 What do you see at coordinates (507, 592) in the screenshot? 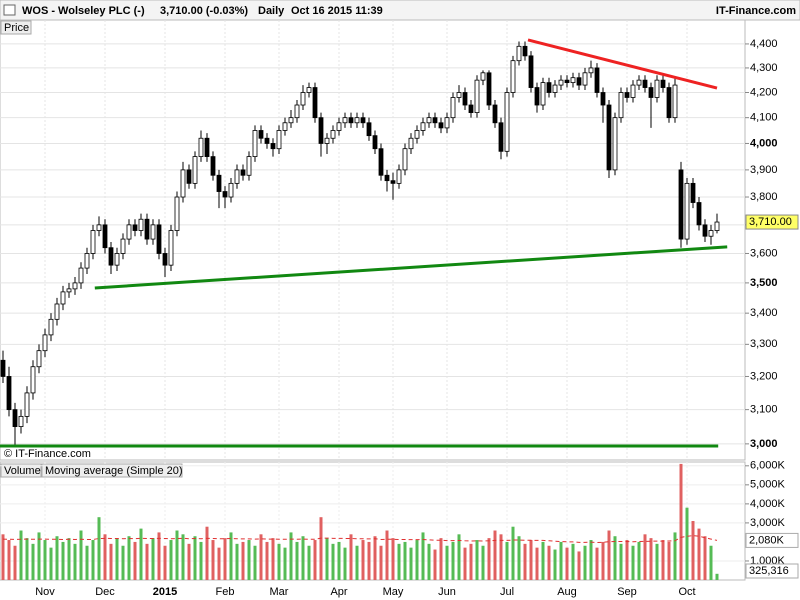
I see `x-tick-label: Jul` at bounding box center [507, 592].